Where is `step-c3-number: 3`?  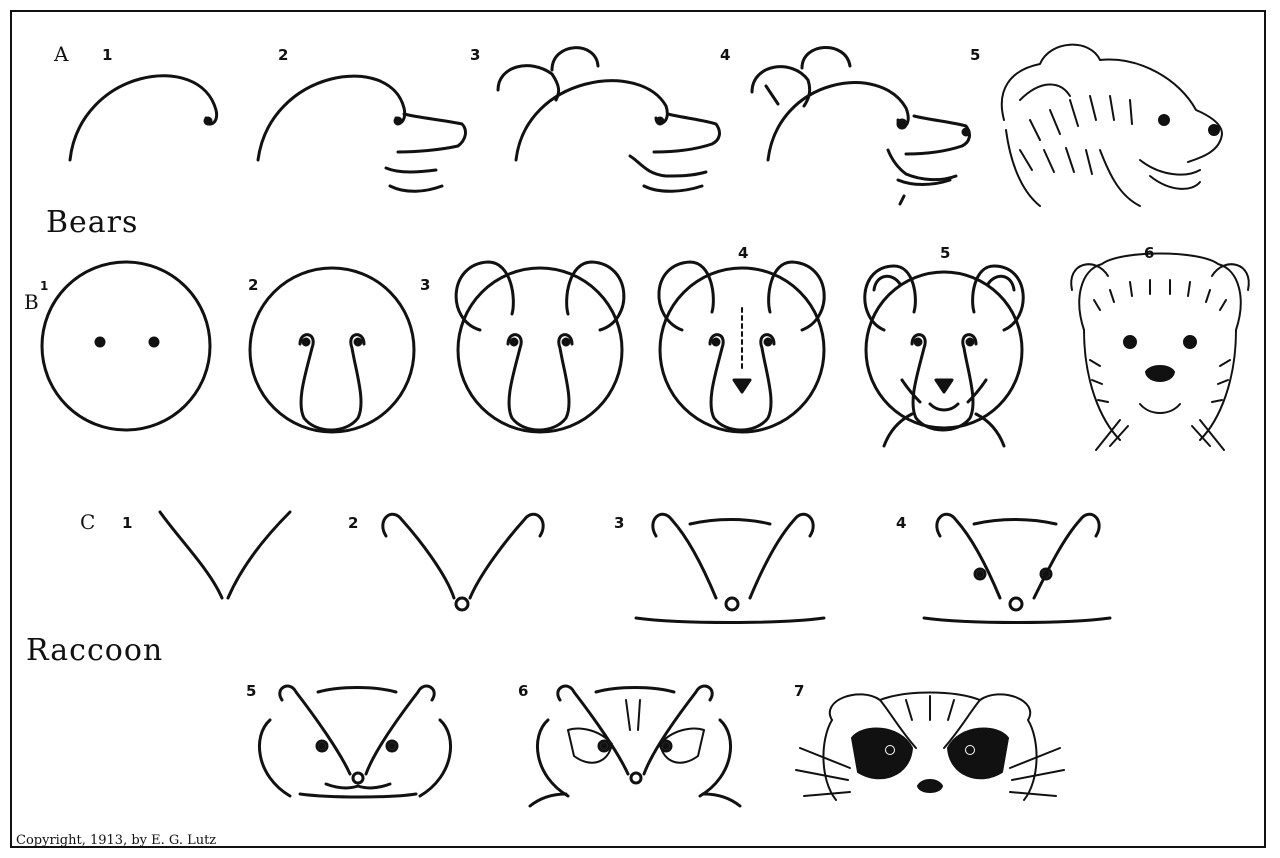 step-c3-number: 3 is located at coordinates (619, 523).